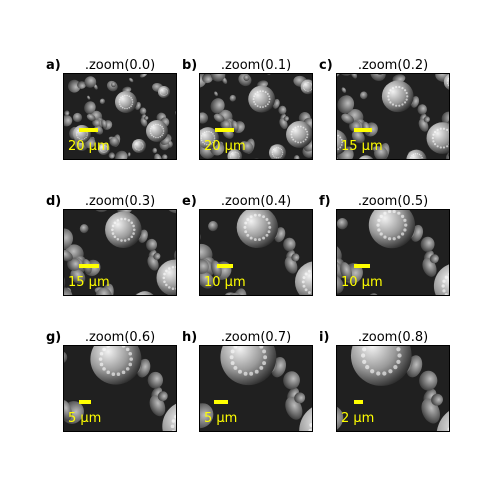  Describe the element at coordinates (120, 337) in the screenshot. I see `panel-title: .zoom(0.6)` at that location.